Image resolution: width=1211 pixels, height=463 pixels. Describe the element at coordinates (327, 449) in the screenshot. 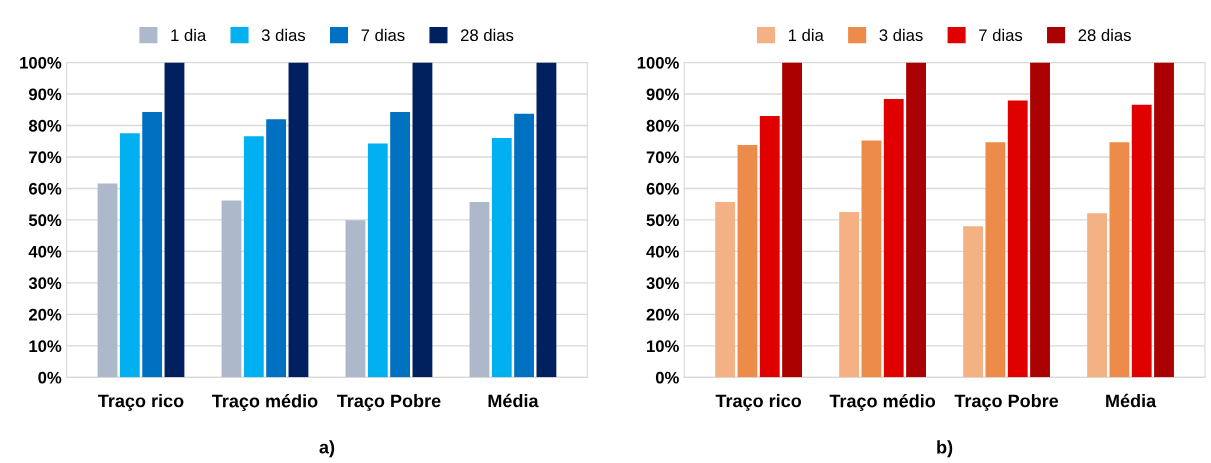

I see `text: a)` at that location.